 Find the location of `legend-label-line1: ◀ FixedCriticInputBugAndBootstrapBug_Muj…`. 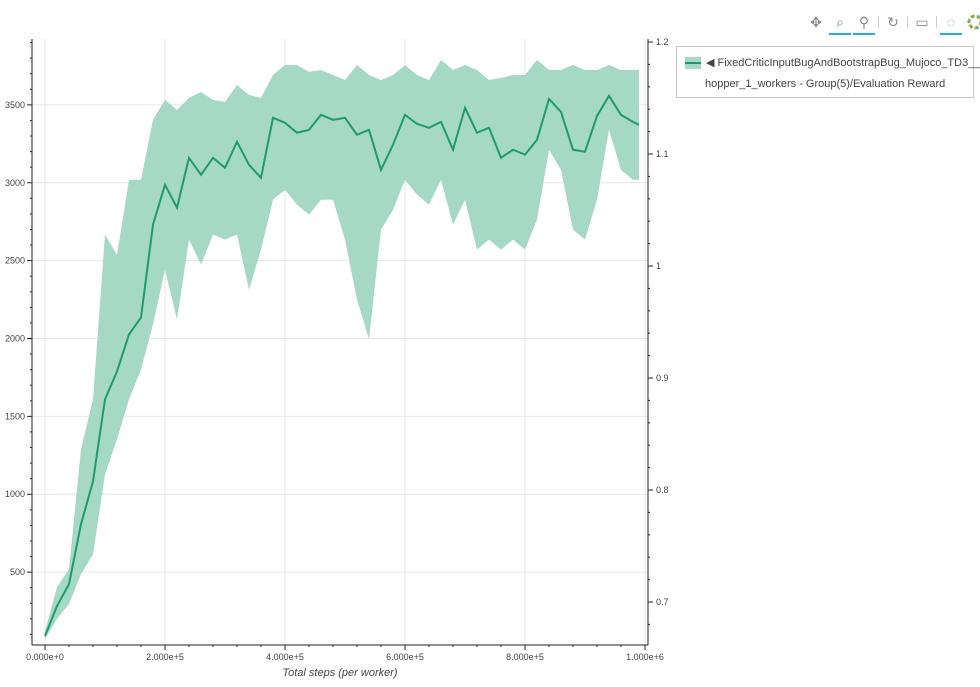

legend-label-line1: ◀ FixedCriticInputBugAndBootstrapBug_Muj… is located at coordinates (843, 63).